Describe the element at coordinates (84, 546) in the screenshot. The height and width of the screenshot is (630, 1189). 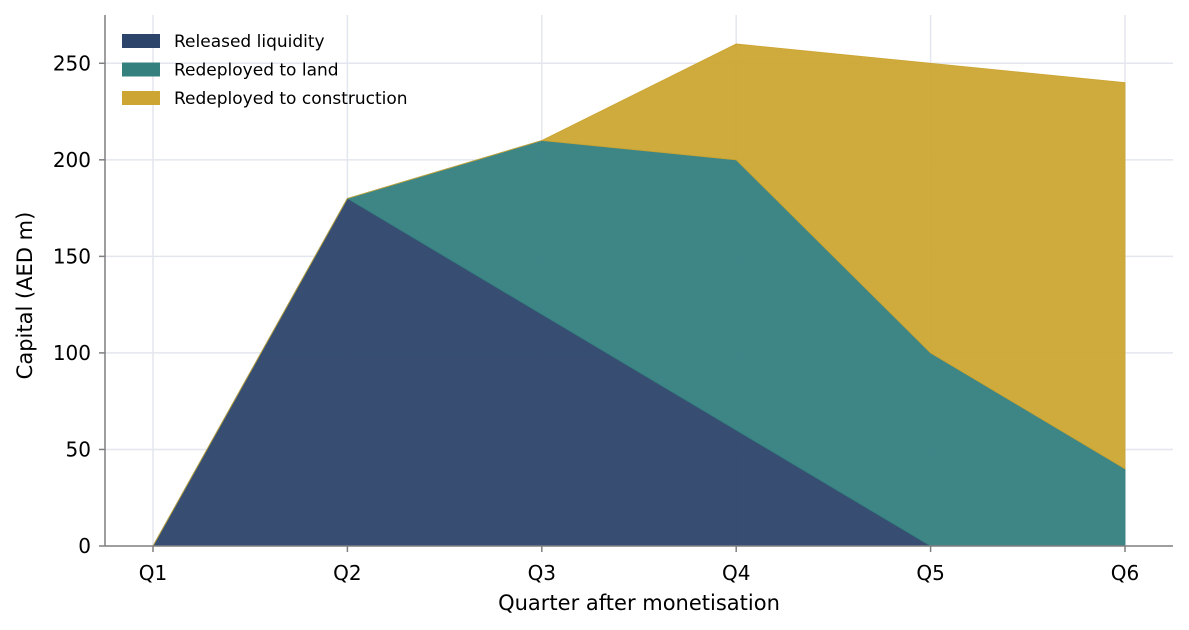
I see `y-tick-label: 0` at that location.